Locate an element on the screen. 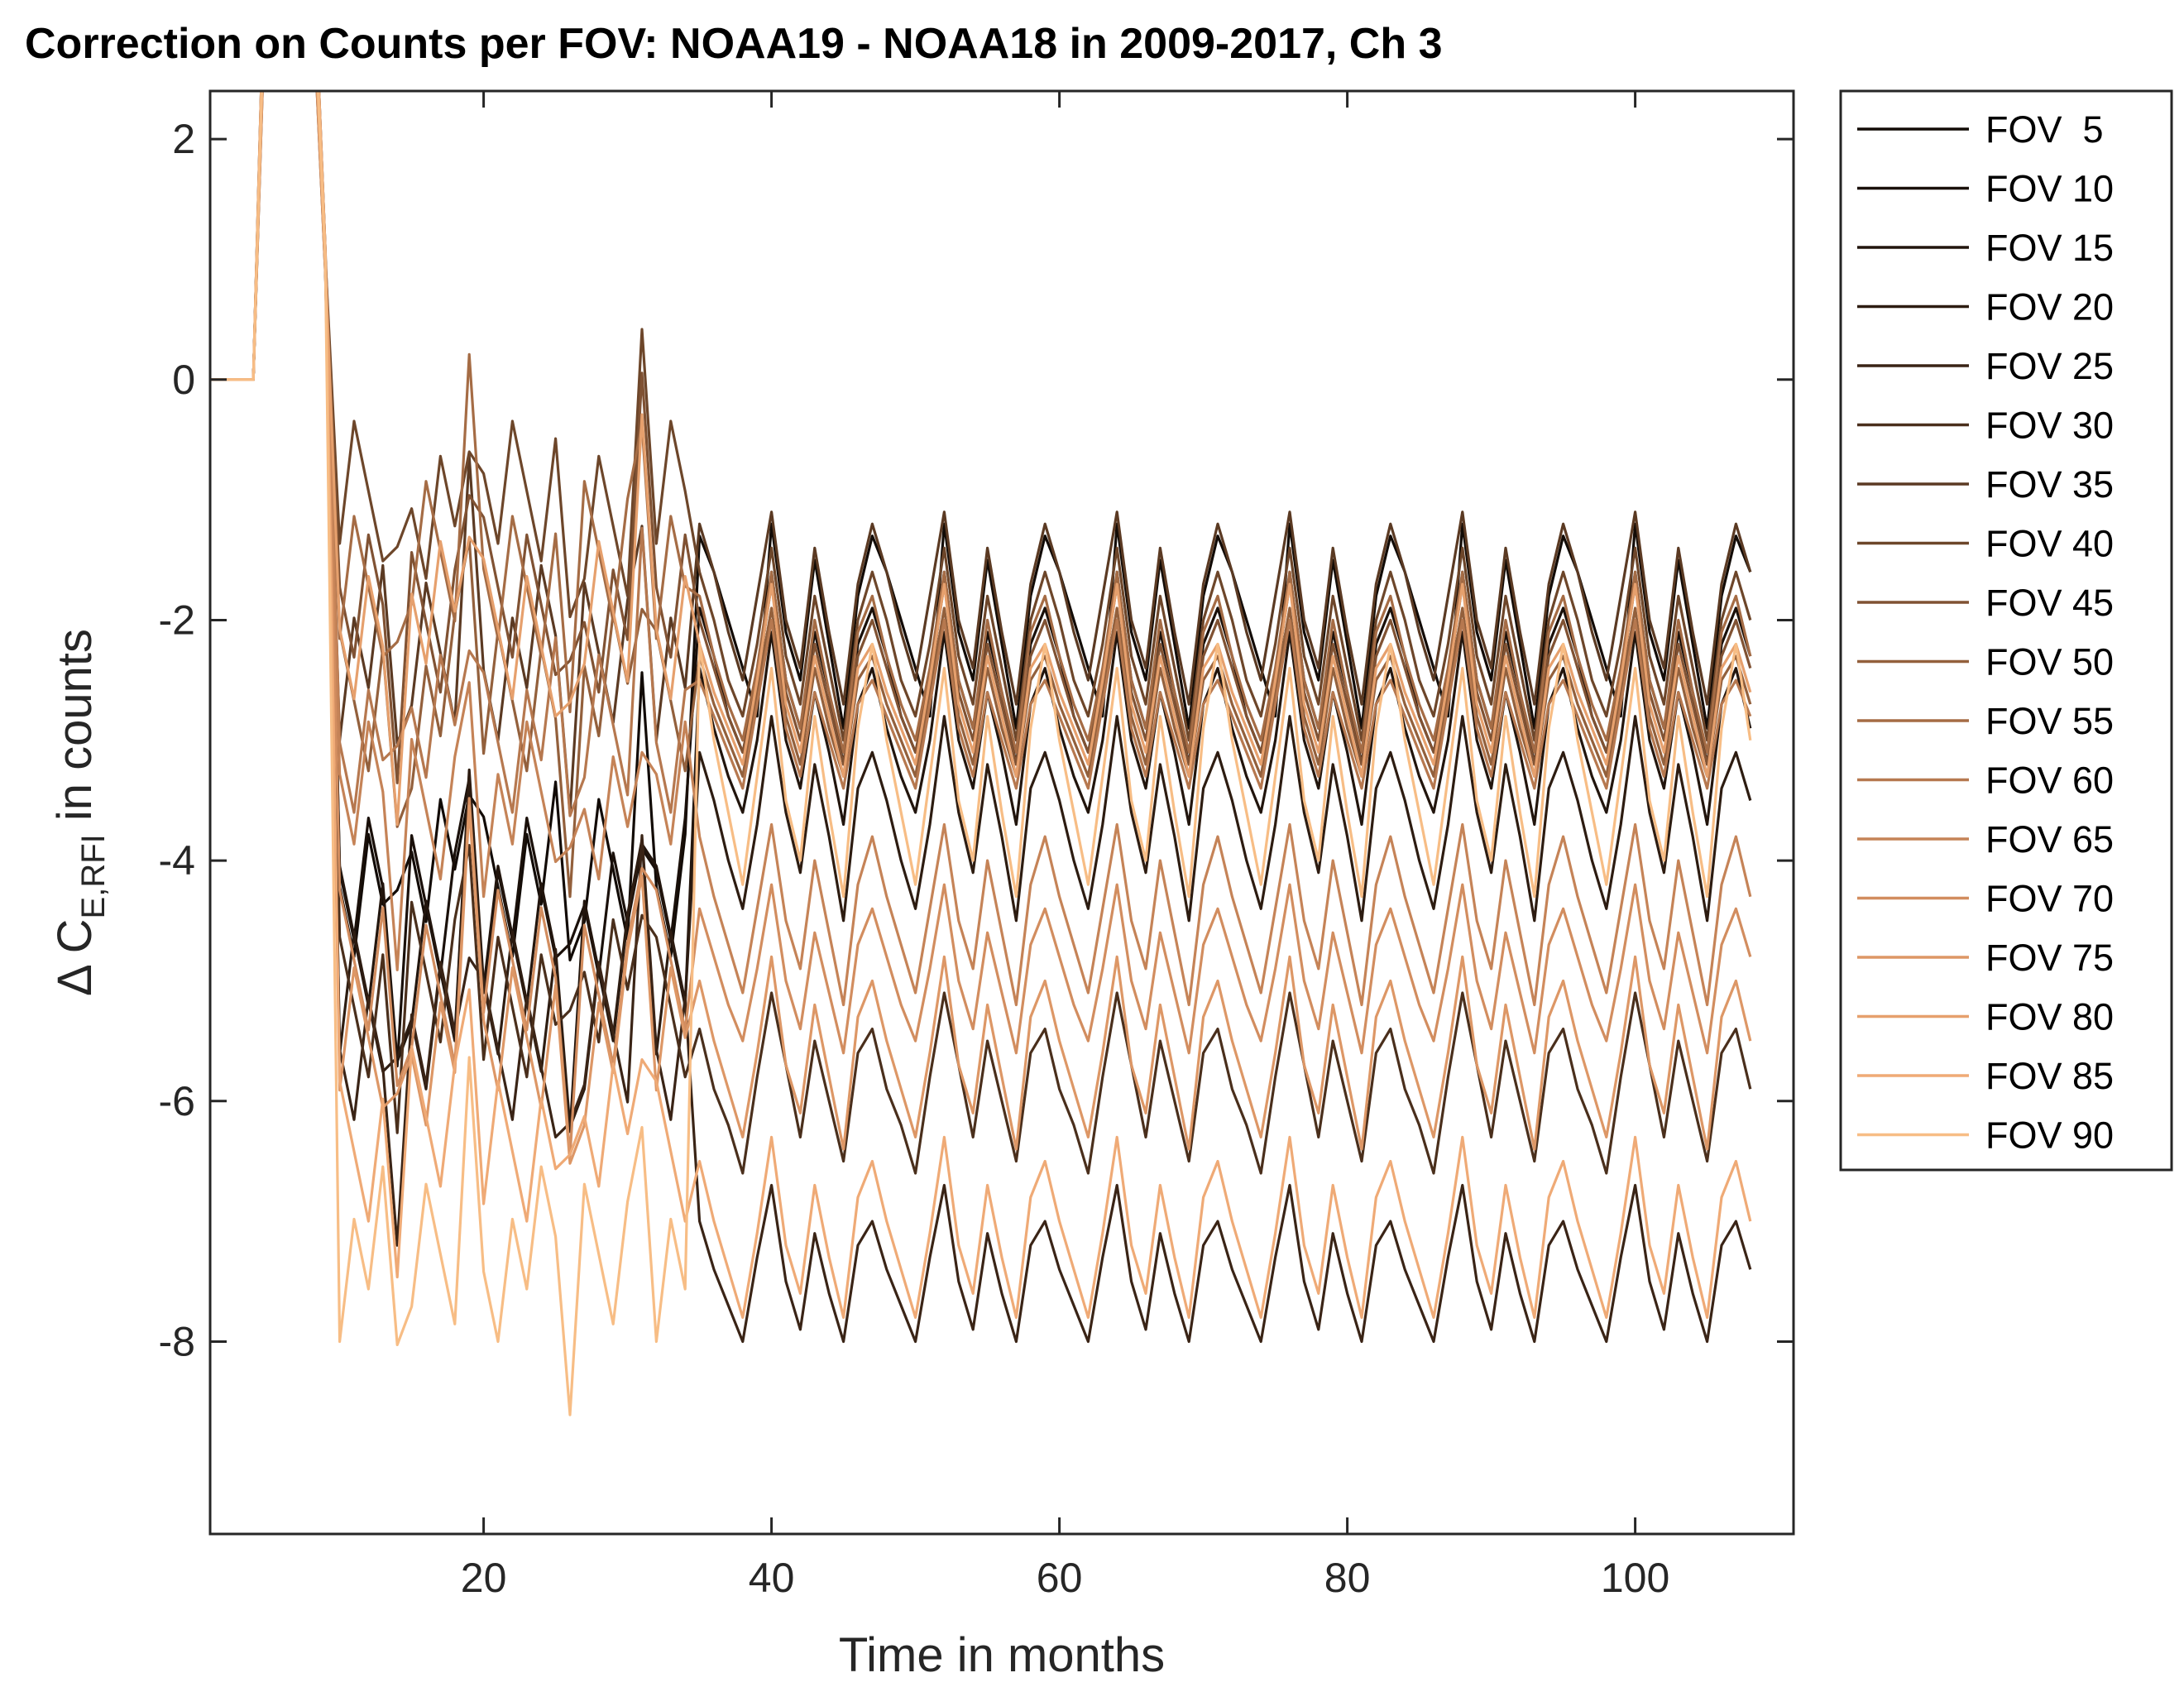 The width and height of the screenshot is (2184, 1692). y-tick-label: -4 is located at coordinates (177, 860).